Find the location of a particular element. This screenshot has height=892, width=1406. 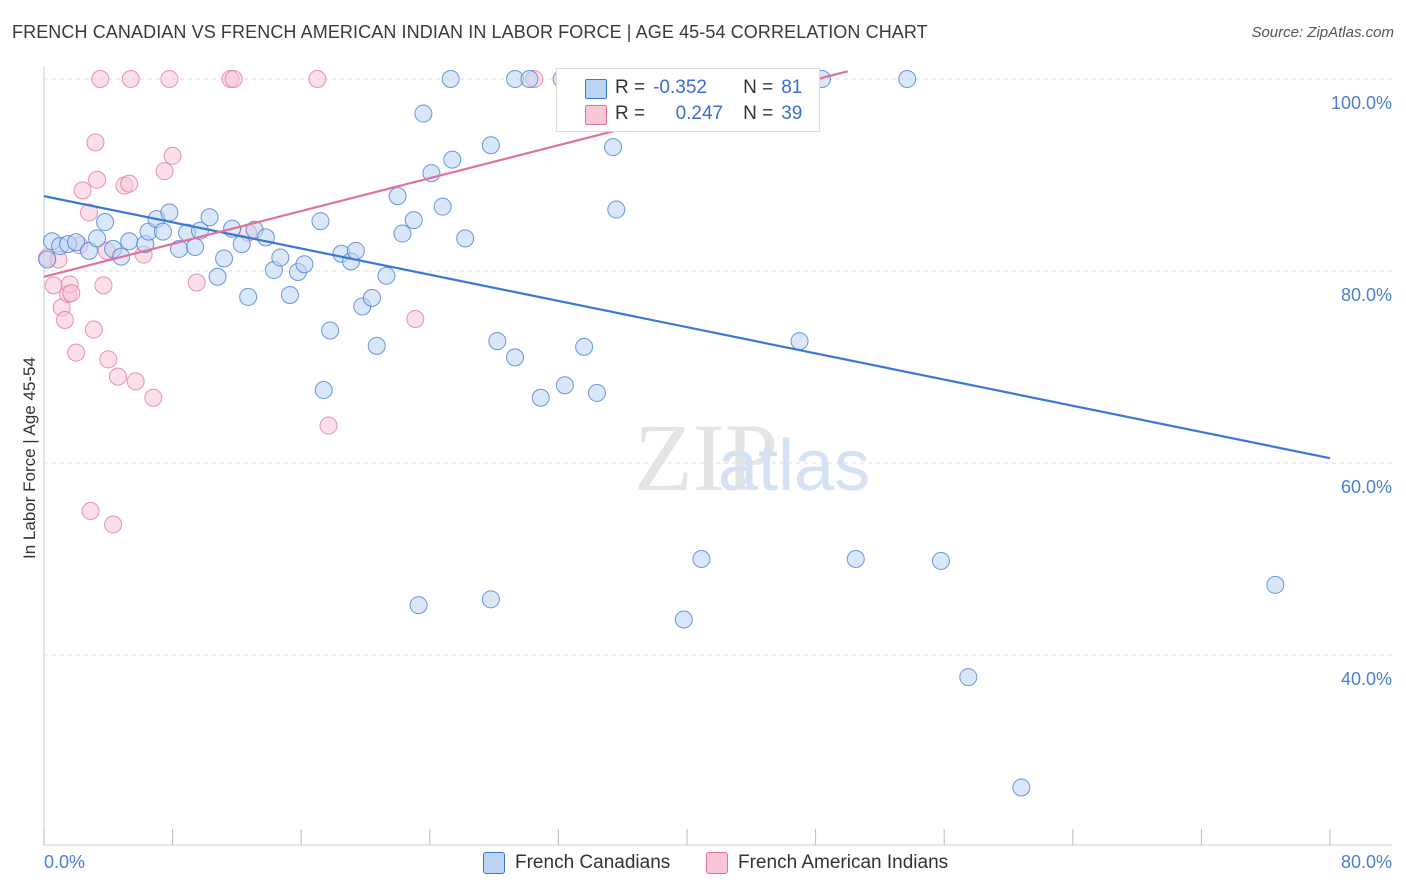

bottom-legend-french-american-indians: French American Indians is located at coordinates (827, 863).